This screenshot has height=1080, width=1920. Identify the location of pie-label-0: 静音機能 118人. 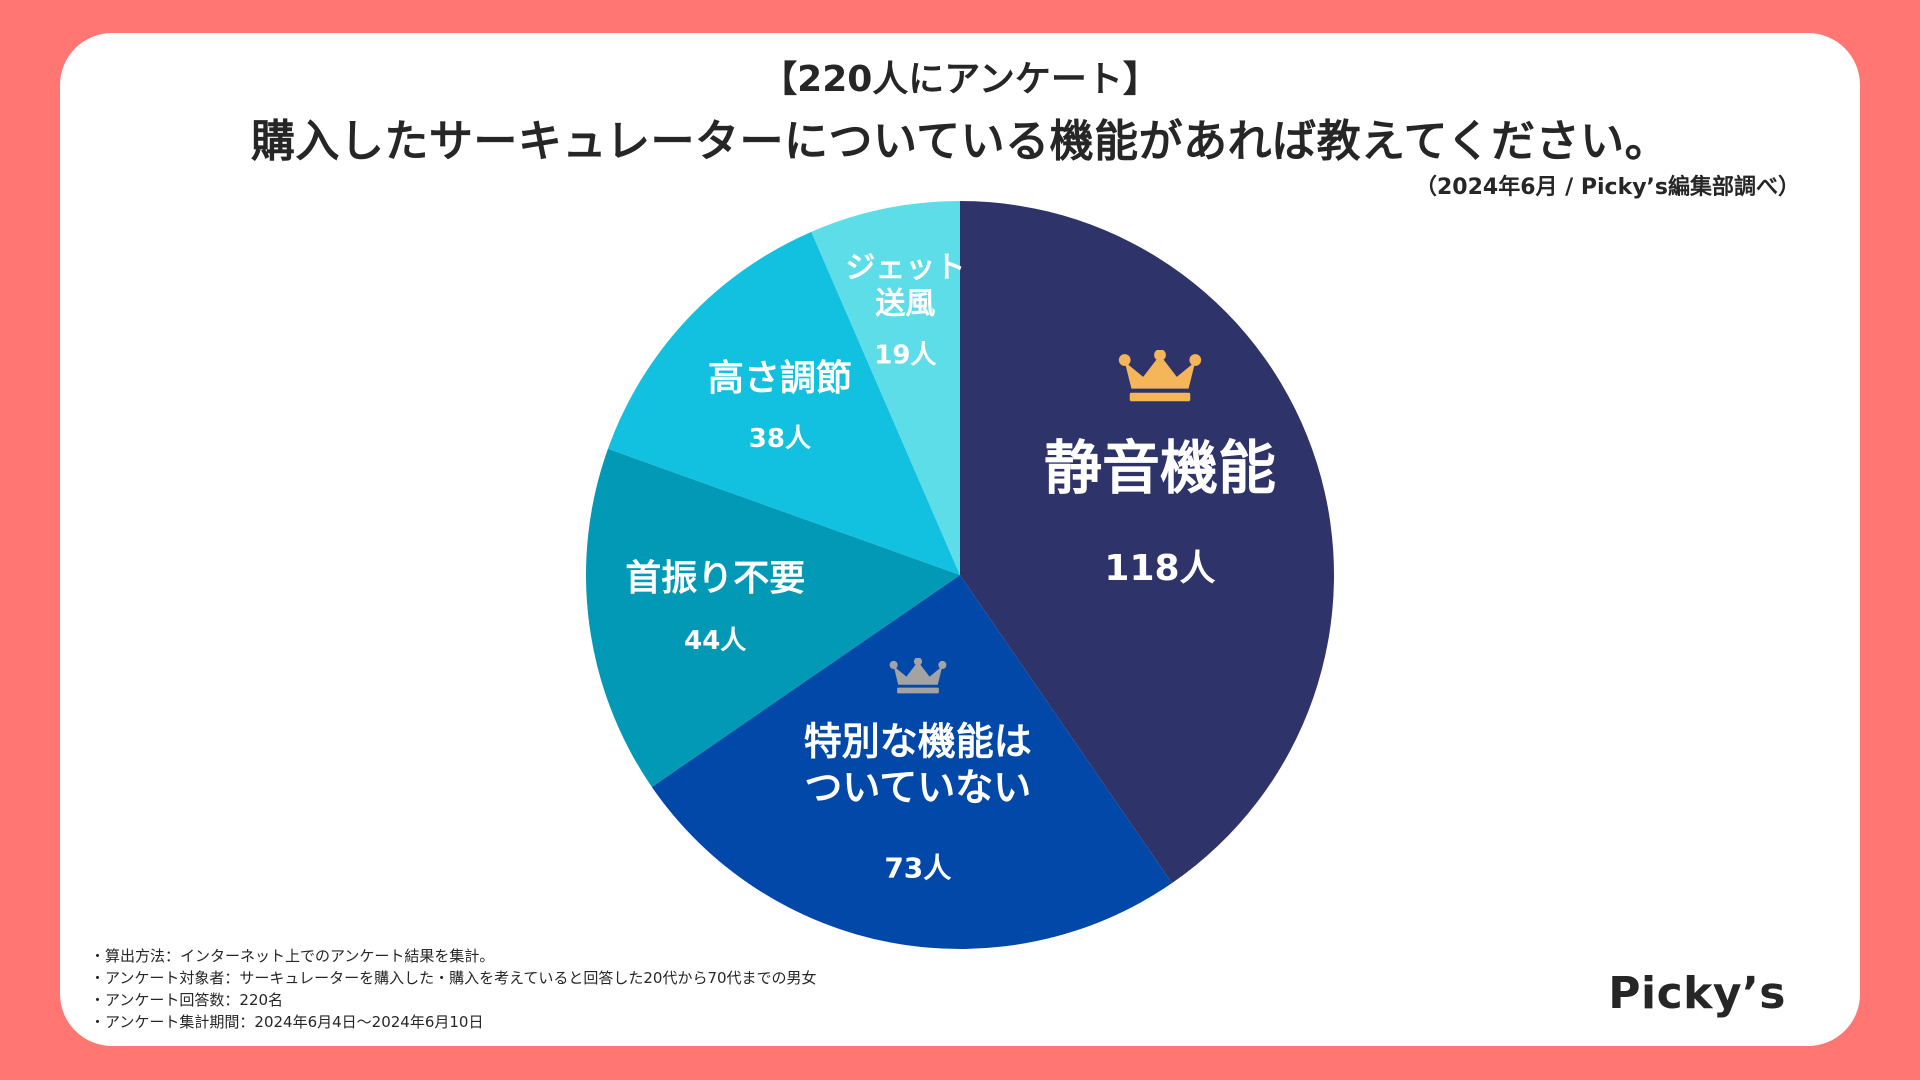
(1160, 513).